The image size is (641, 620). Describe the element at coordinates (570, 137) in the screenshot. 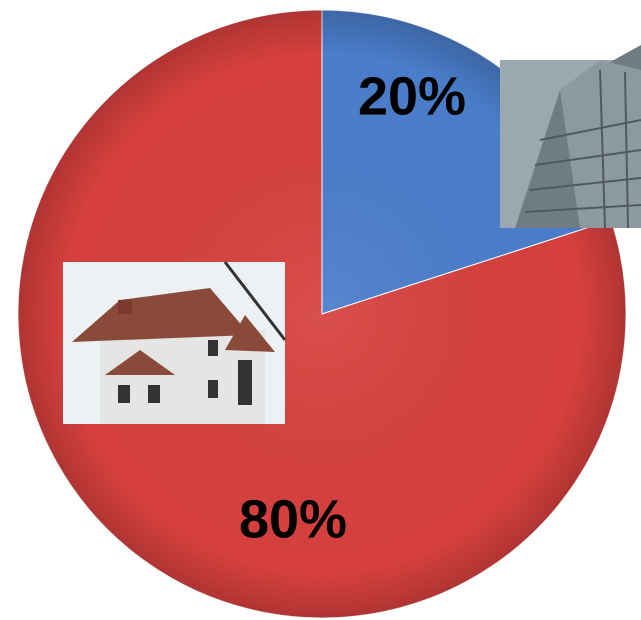

I see `building-photo` at that location.